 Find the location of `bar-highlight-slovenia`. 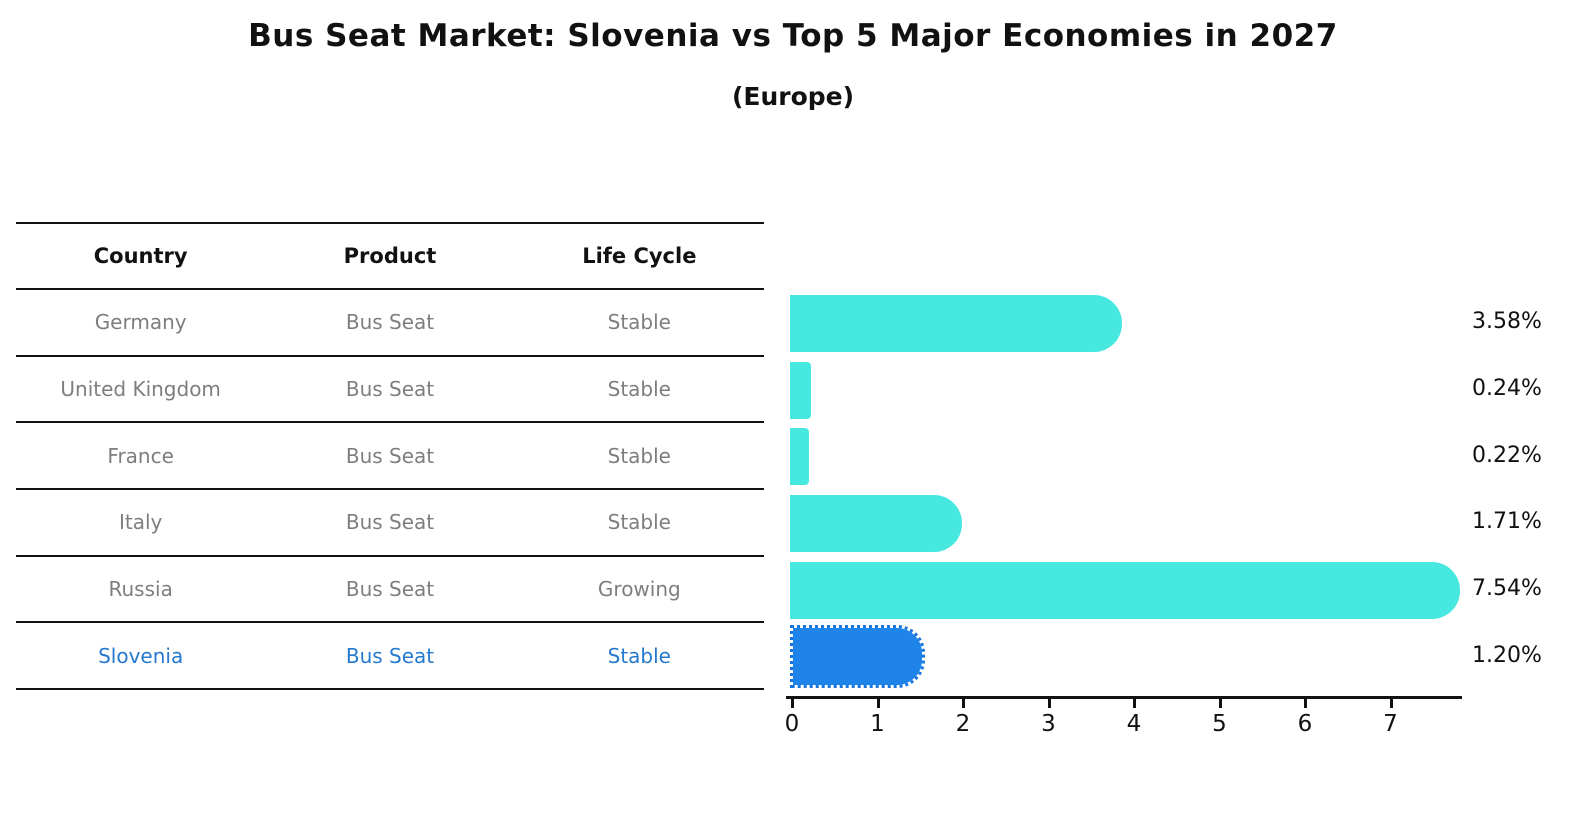

bar-highlight-slovenia is located at coordinates (857, 657).